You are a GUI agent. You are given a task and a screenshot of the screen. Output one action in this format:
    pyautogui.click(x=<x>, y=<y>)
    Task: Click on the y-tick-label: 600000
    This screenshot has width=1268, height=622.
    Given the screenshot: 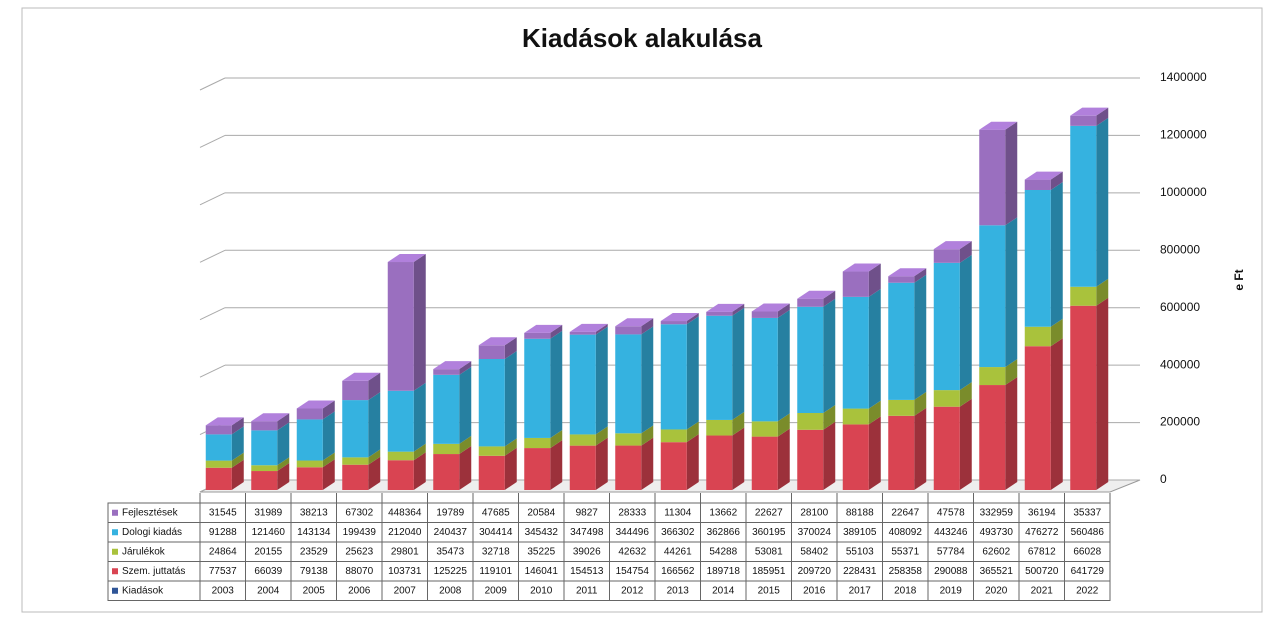 What is the action you would take?
    pyautogui.click(x=1180, y=307)
    